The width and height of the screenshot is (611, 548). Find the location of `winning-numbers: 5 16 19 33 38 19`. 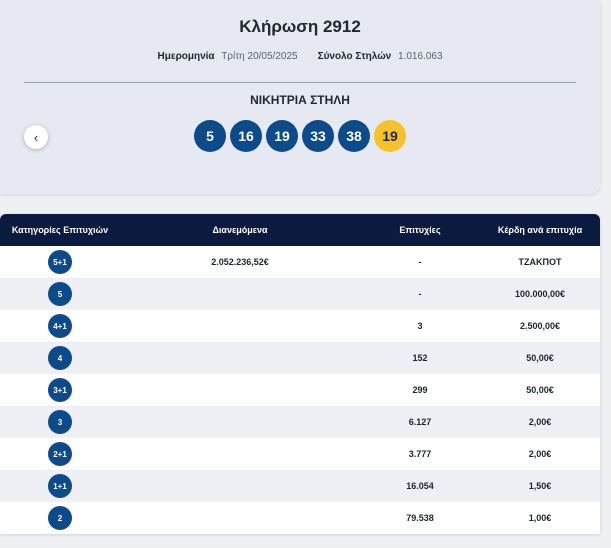

winning-numbers: 5 16 19 33 38 19 is located at coordinates (300, 136).